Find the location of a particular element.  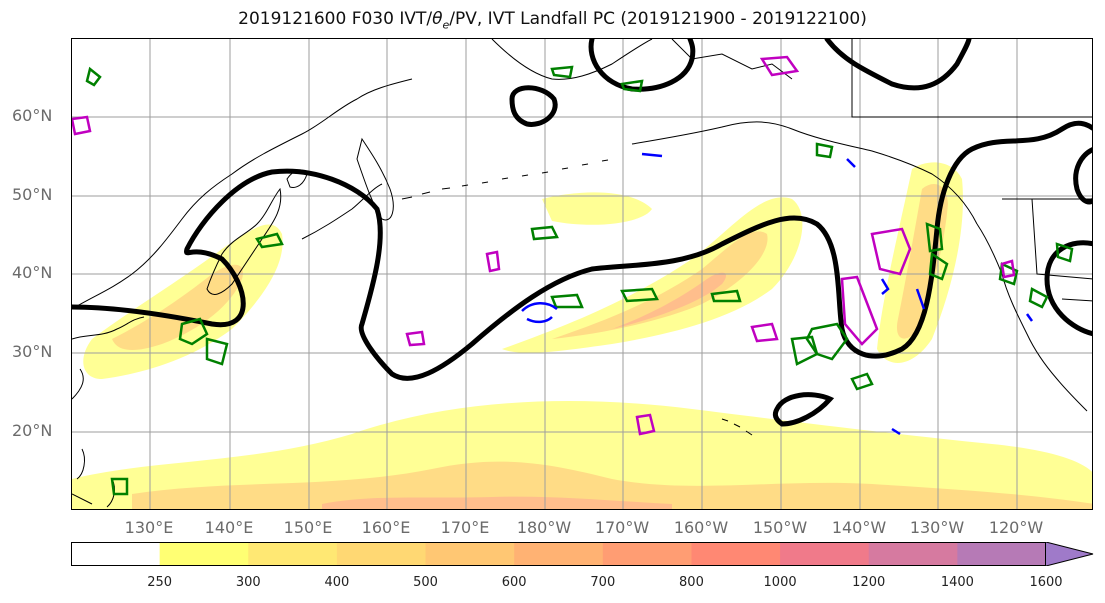

colorbar-frame is located at coordinates (558, 554).